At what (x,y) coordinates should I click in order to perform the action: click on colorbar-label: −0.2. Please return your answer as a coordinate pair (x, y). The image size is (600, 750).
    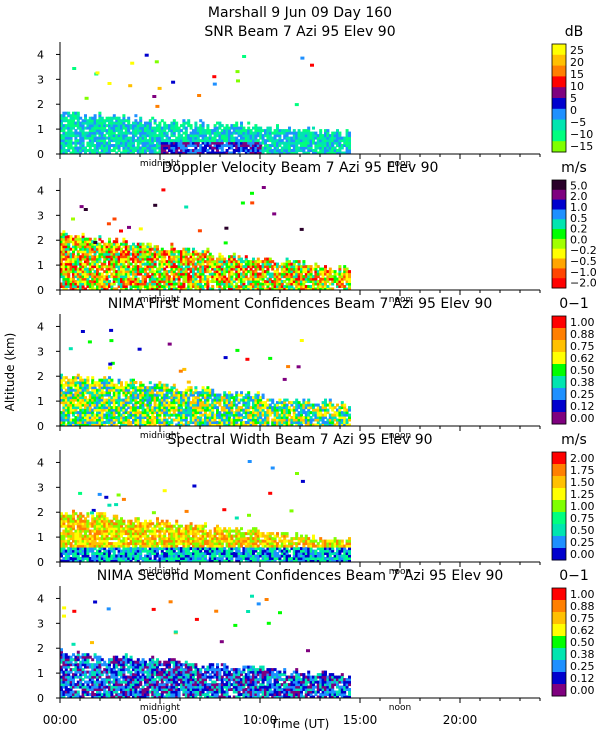
    Looking at the image, I should click on (583, 250).